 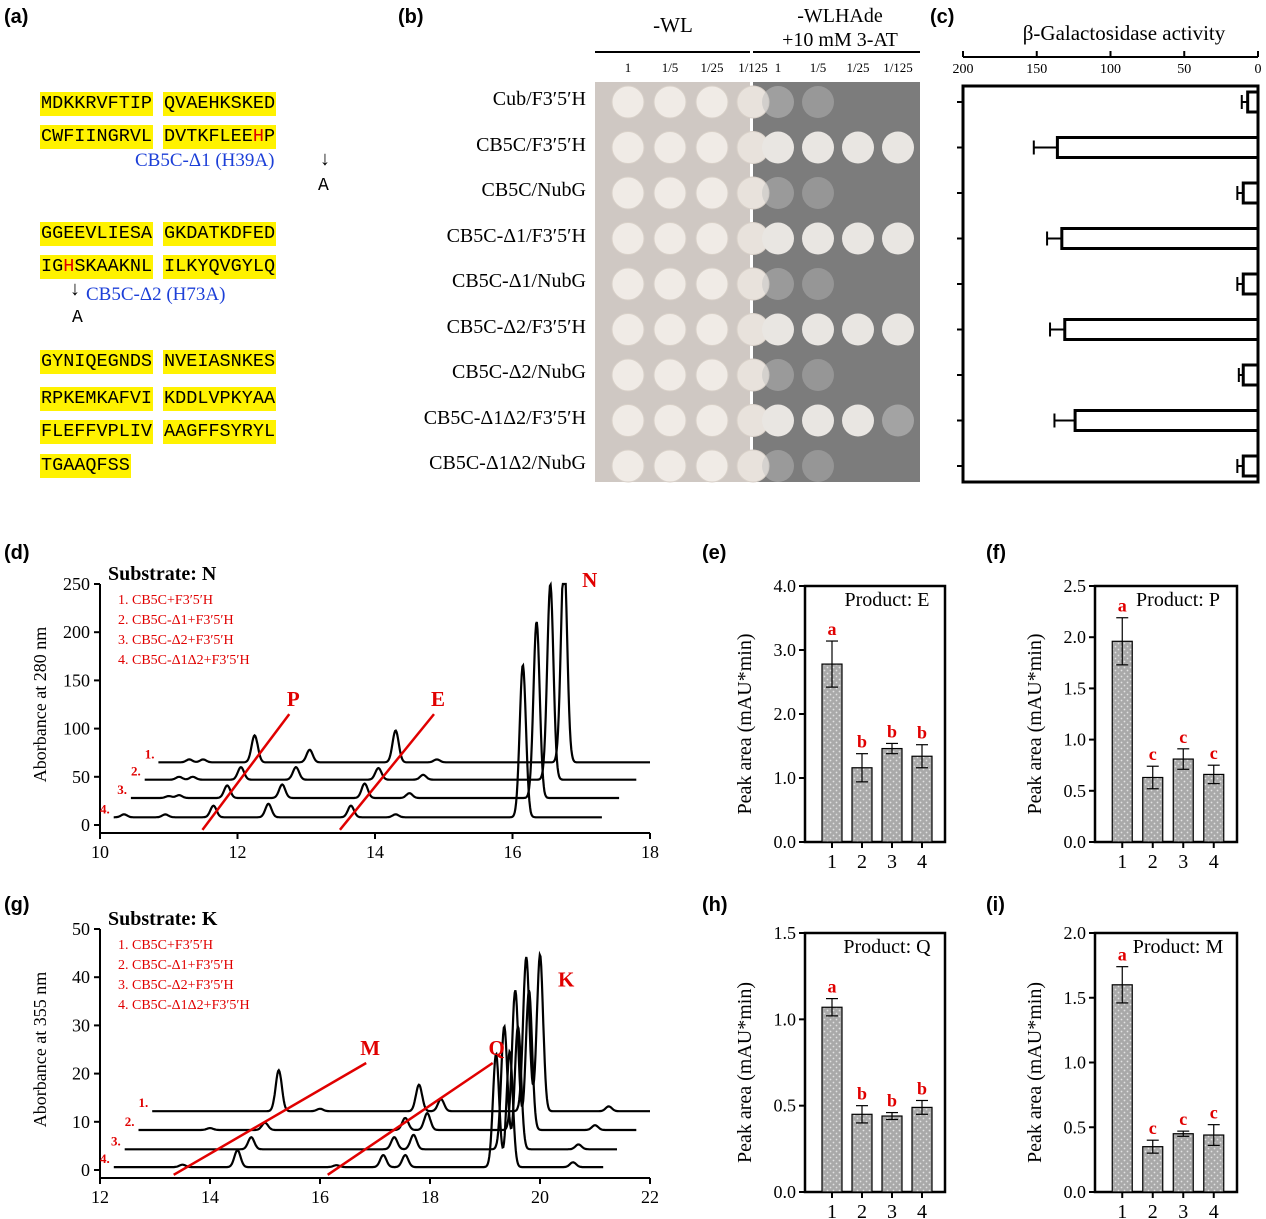 What do you see at coordinates (745, 1072) in the screenshot?
I see `y-axis-label: Peak area (mAU*min)` at bounding box center [745, 1072].